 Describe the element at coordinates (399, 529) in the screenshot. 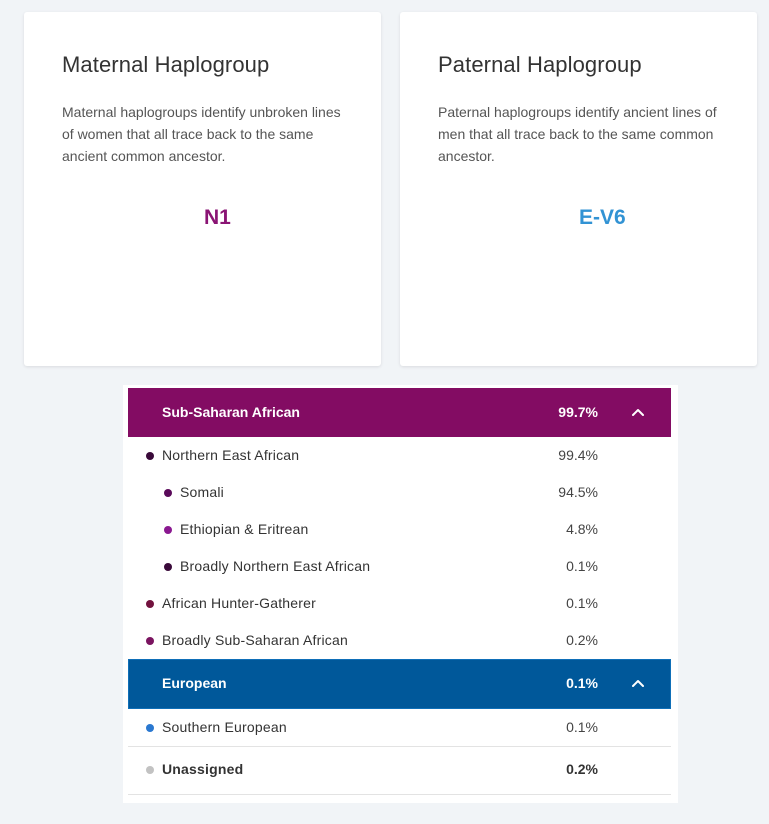

I see `list-item-ethiopian-eritrean: Ethiopian & Eritrean 4.8%` at that location.